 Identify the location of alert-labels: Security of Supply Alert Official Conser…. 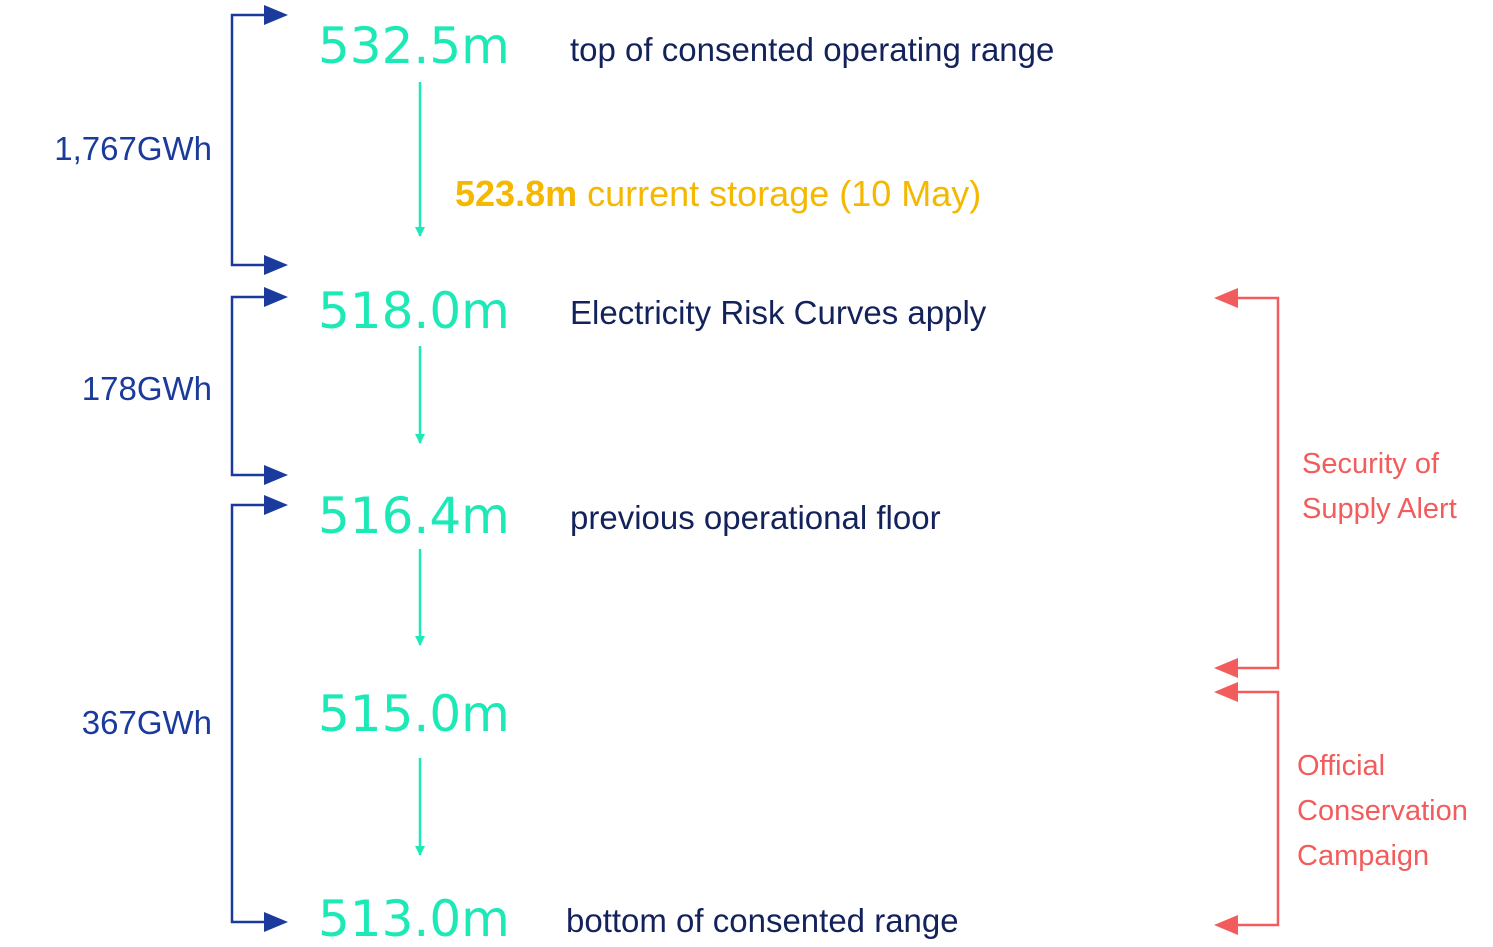
(1382, 660).